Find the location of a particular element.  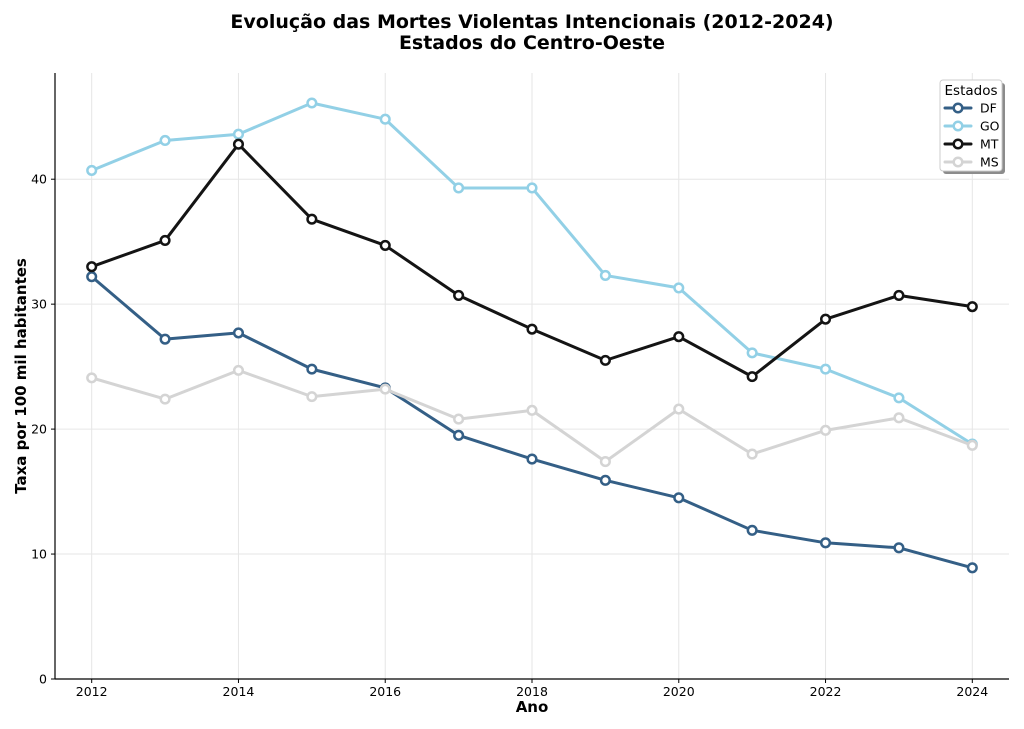

legend-item-go: GO is located at coordinates (971, 126).